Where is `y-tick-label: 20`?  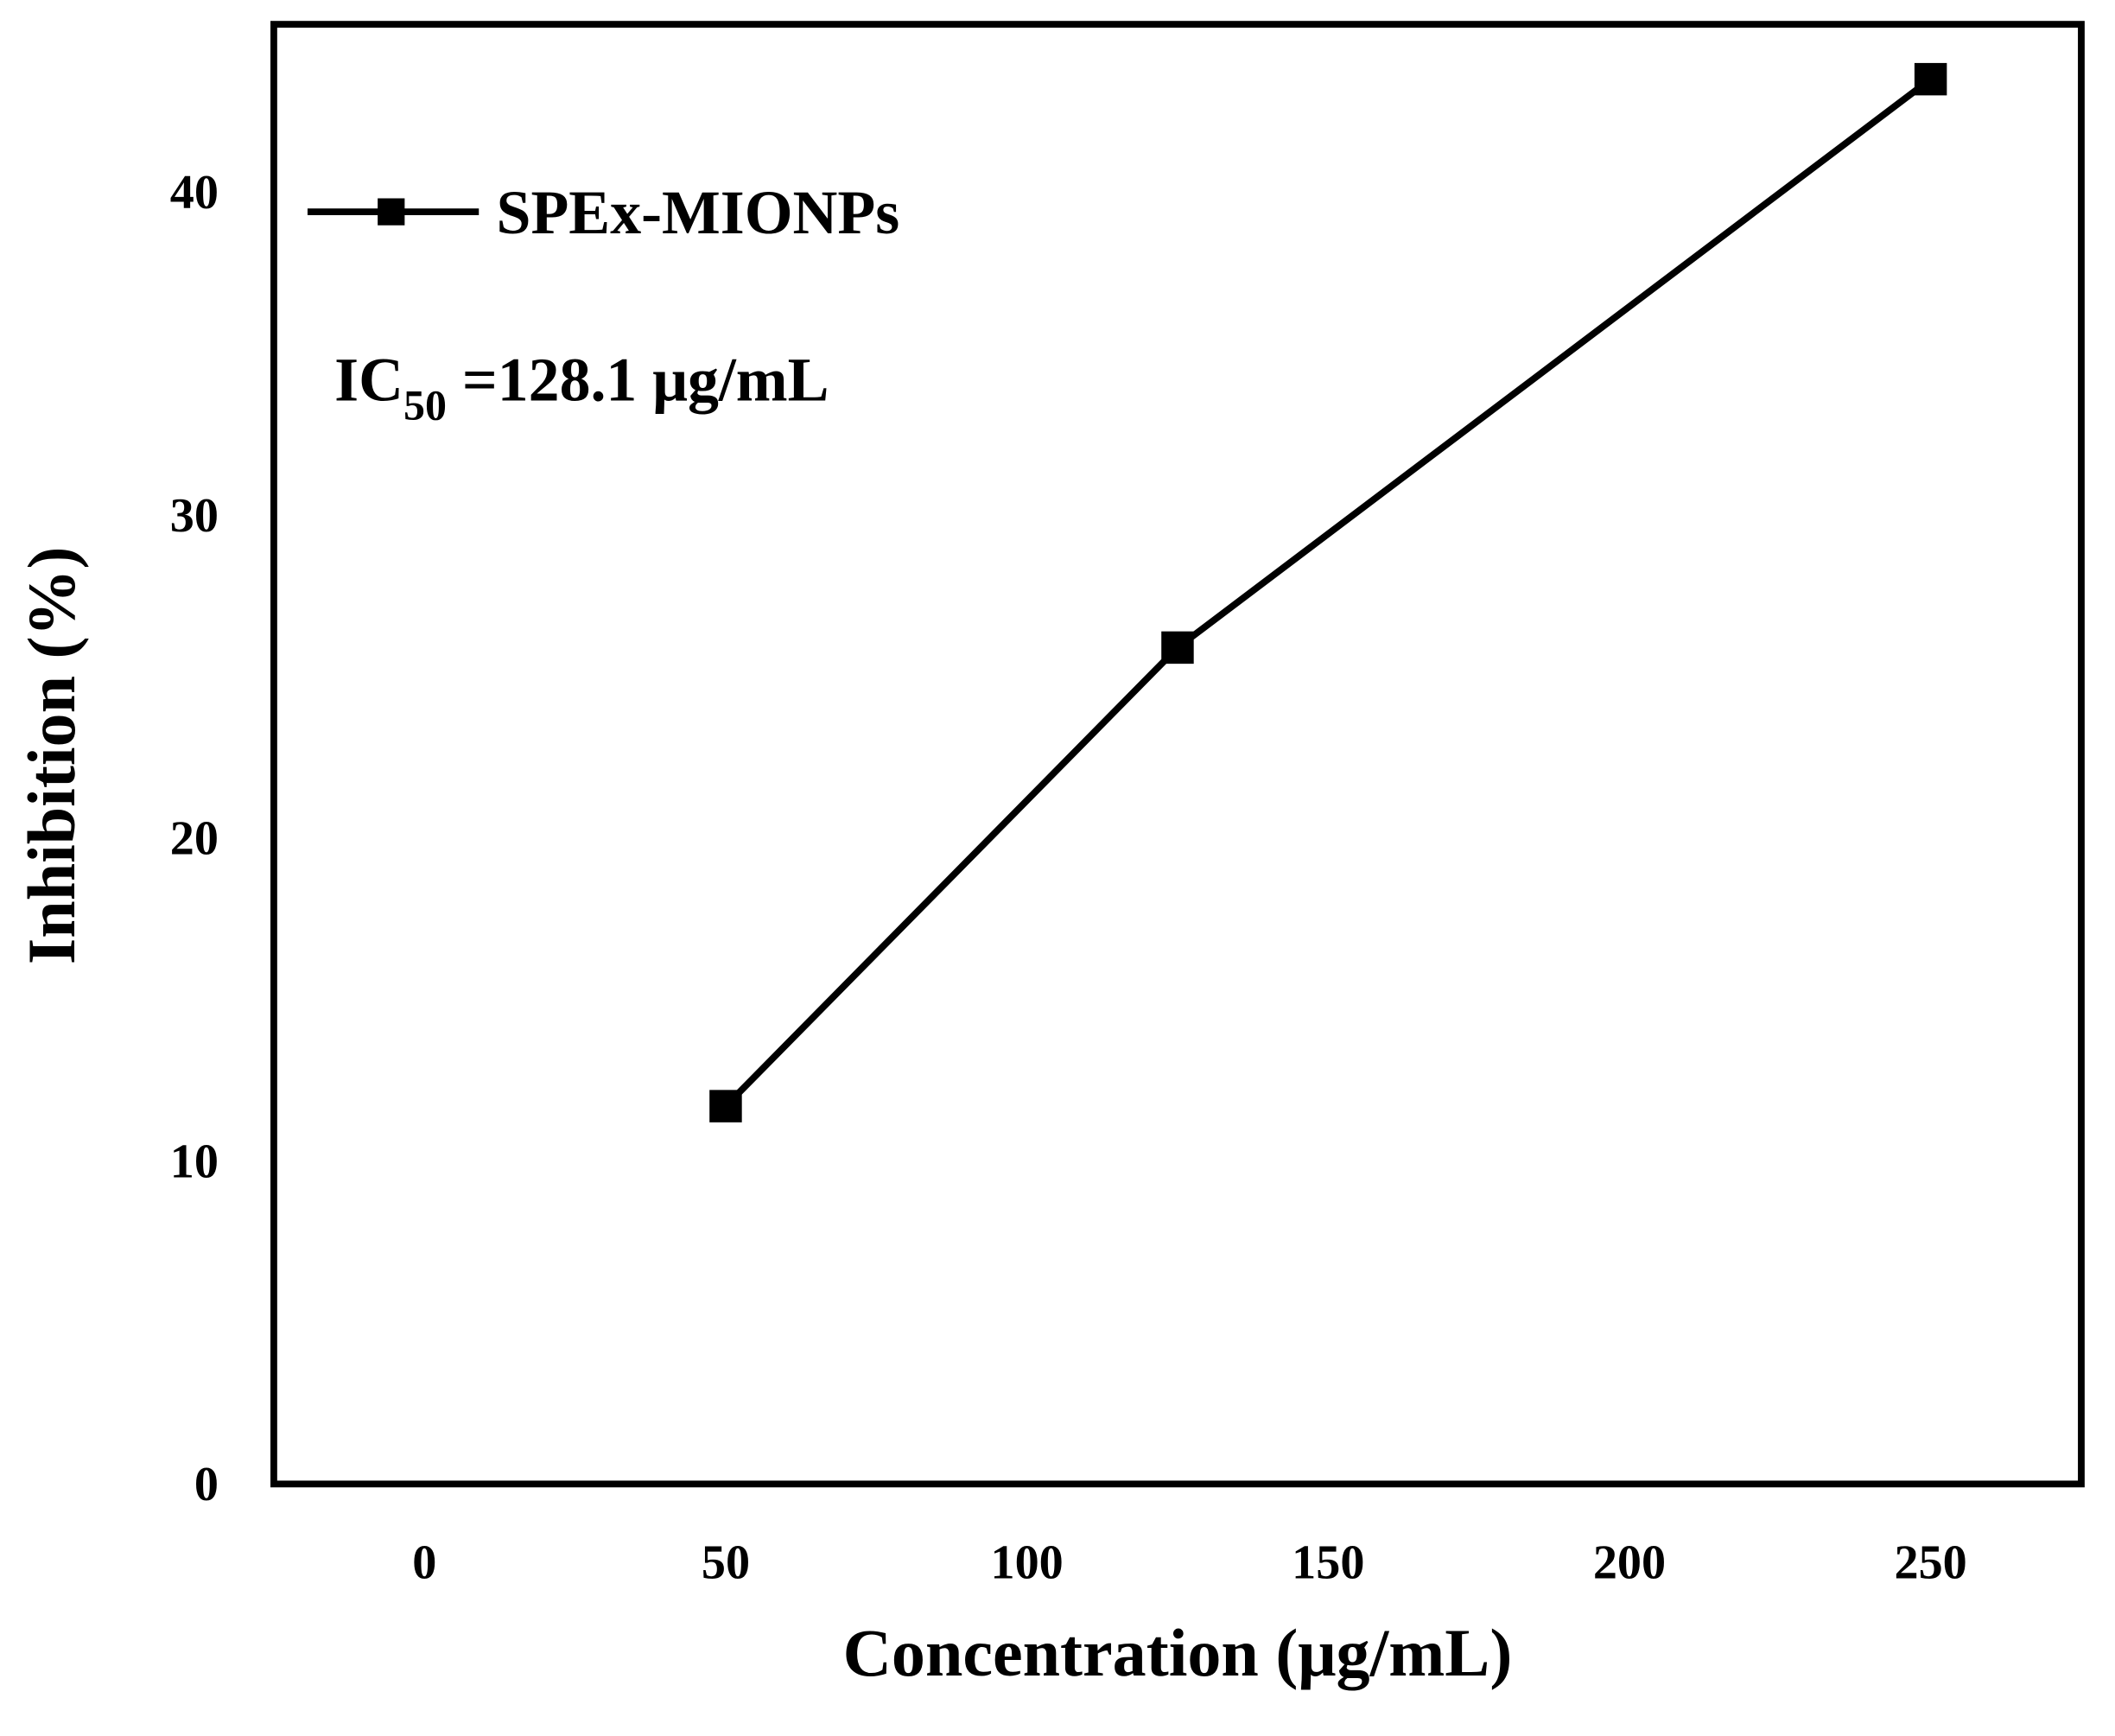 y-tick-label: 20 is located at coordinates (194, 839).